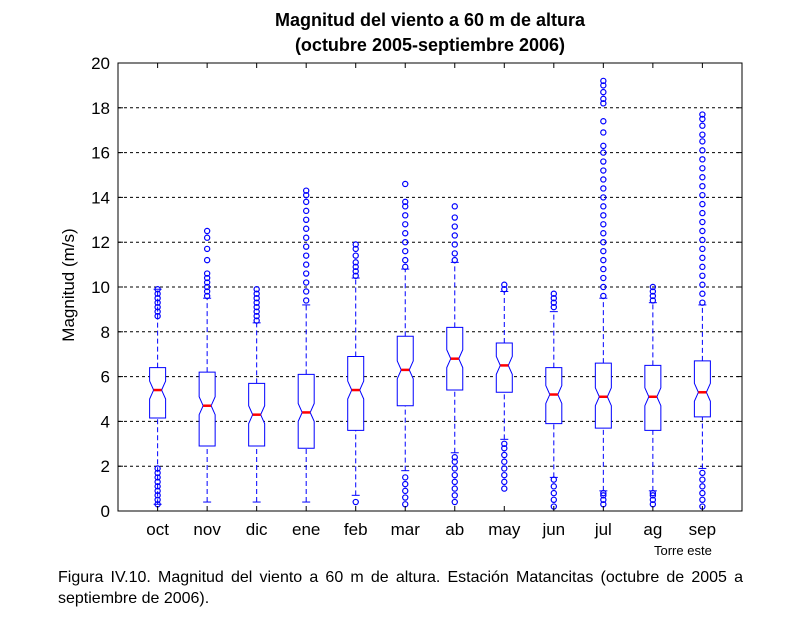  Describe the element at coordinates (100, 108) in the screenshot. I see `y-tick-label: 18` at that location.